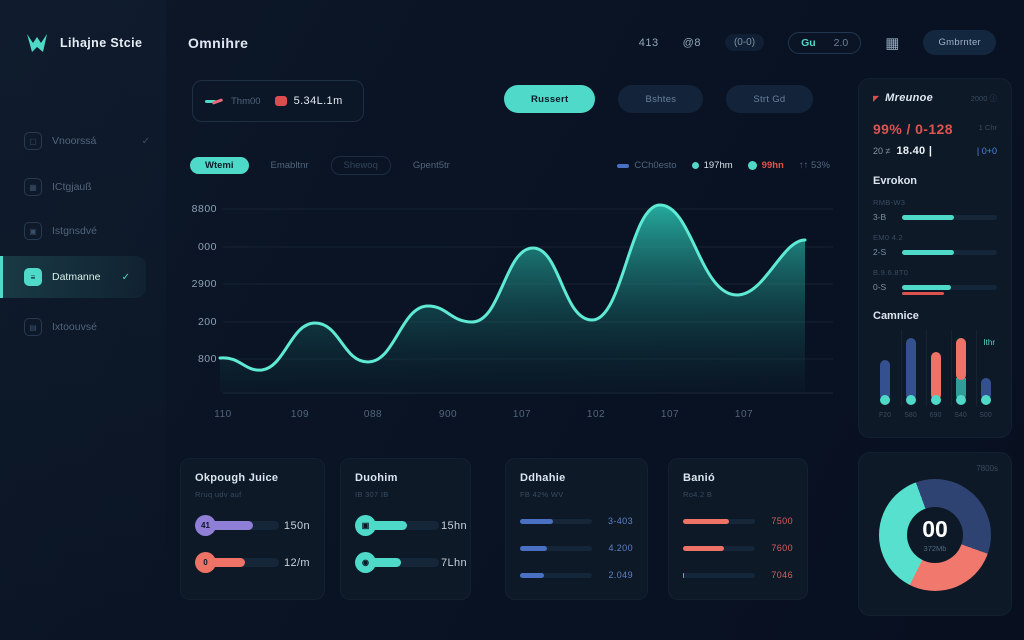  I want to click on header-stat-3-badge: (0-0), so click(744, 42).